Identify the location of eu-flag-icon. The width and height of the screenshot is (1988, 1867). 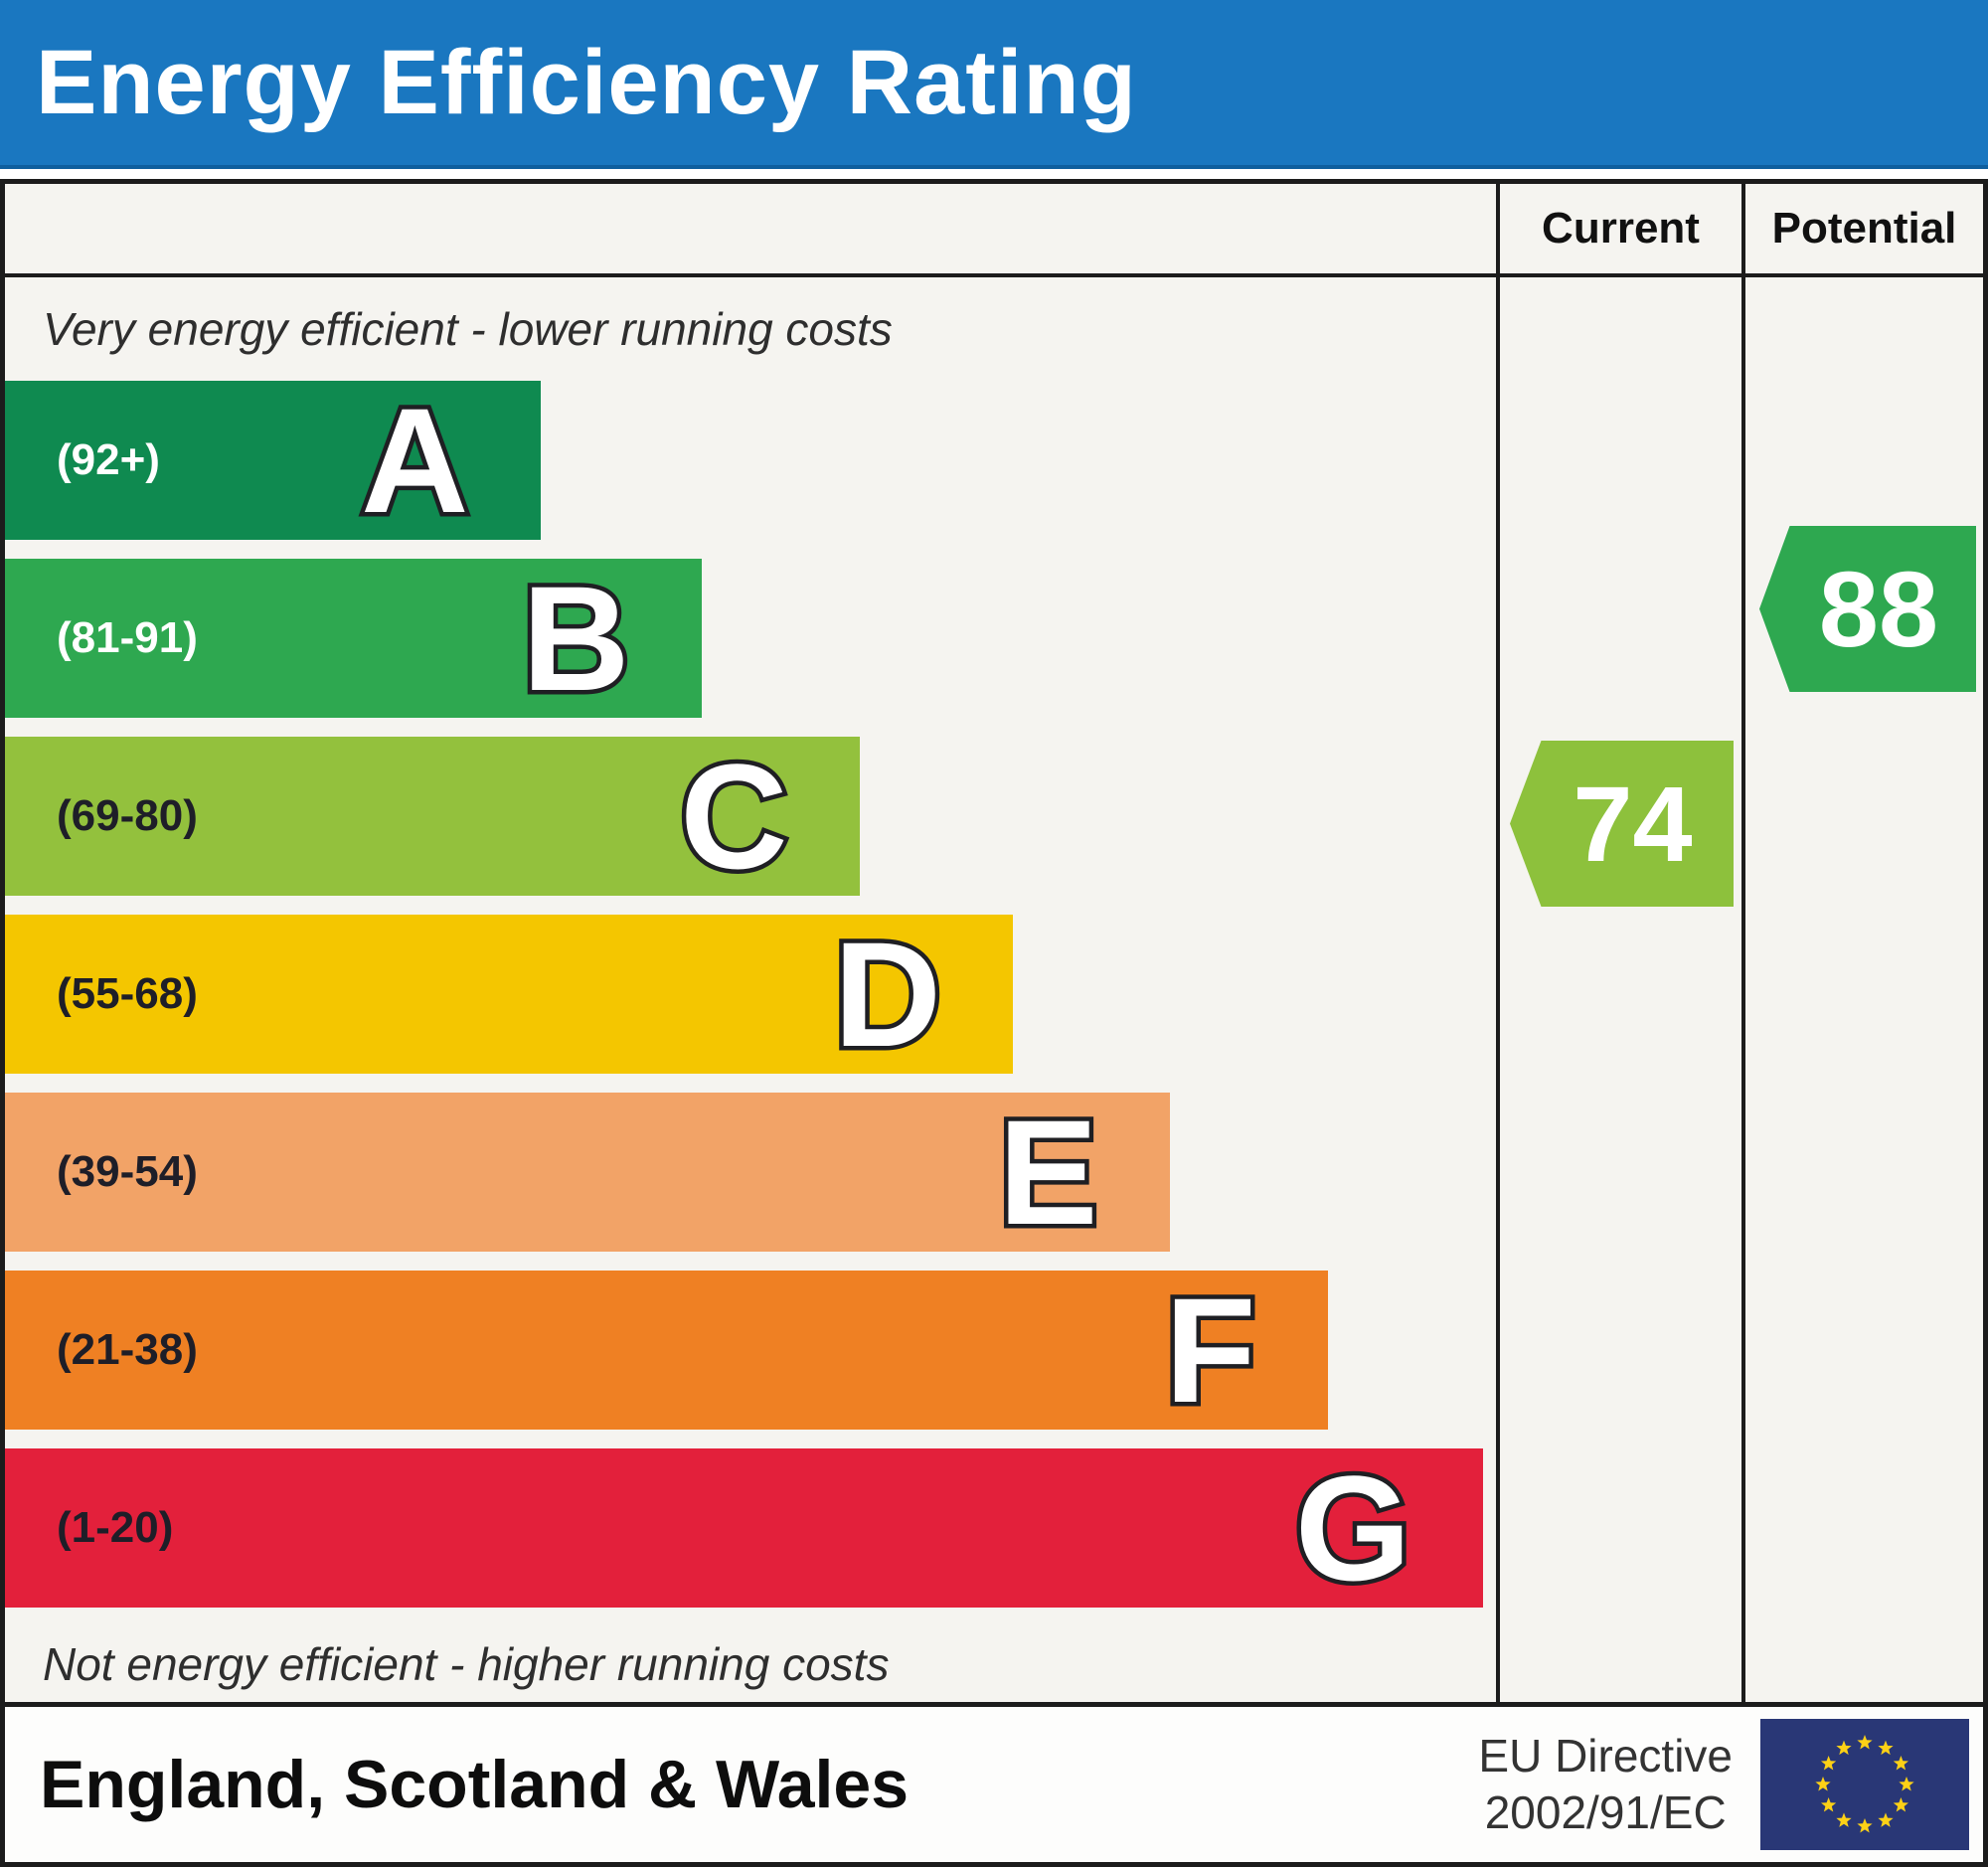
(1864, 1784).